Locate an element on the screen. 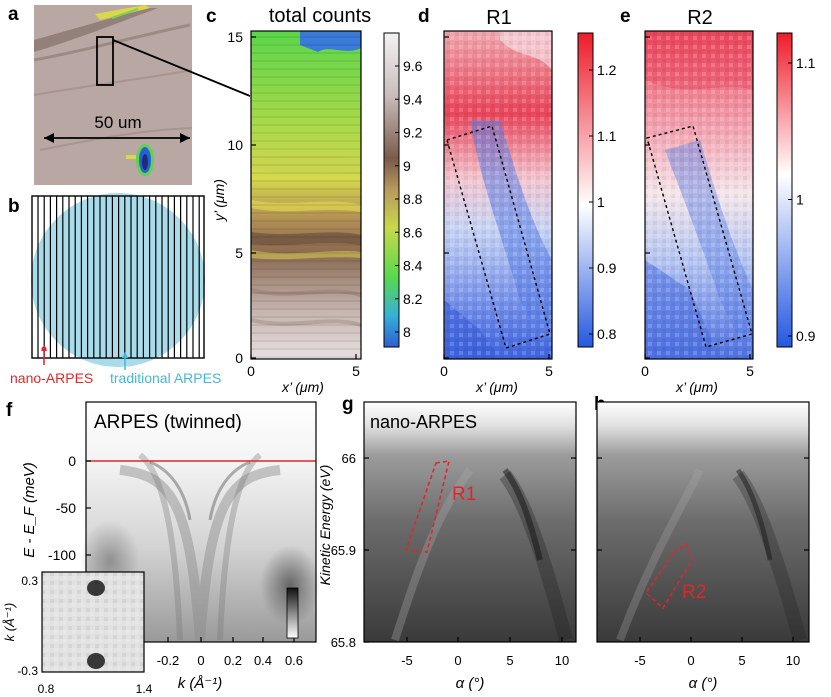 The height and width of the screenshot is (697, 831). panel-e-xtick-0: 0 is located at coordinates (645, 371).